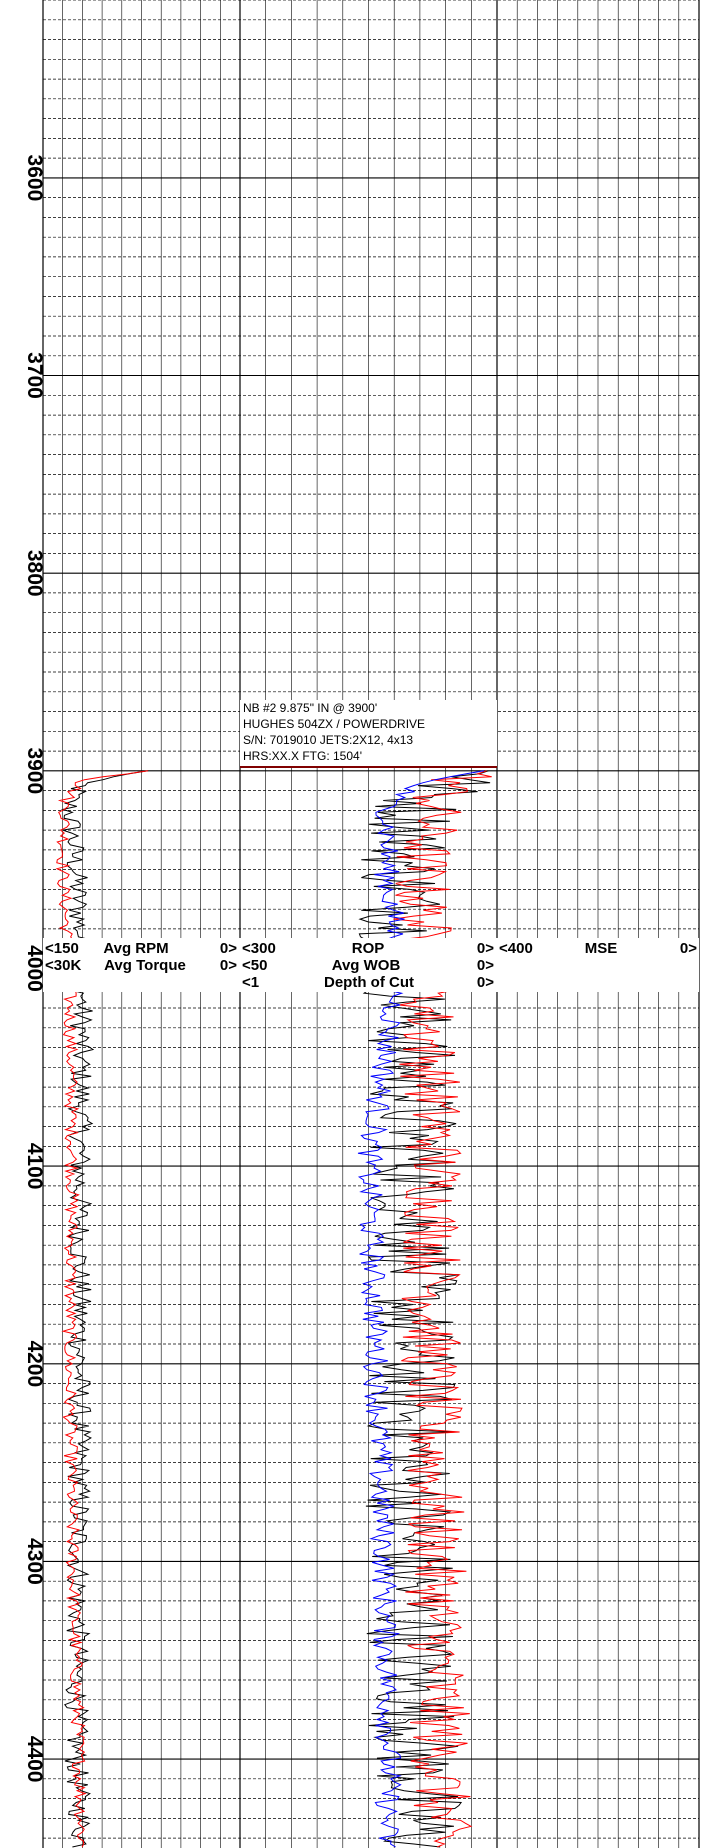 This screenshot has height=1848, width=703. Describe the element at coordinates (259, 948) in the screenshot. I see `rop-min: <300` at that location.